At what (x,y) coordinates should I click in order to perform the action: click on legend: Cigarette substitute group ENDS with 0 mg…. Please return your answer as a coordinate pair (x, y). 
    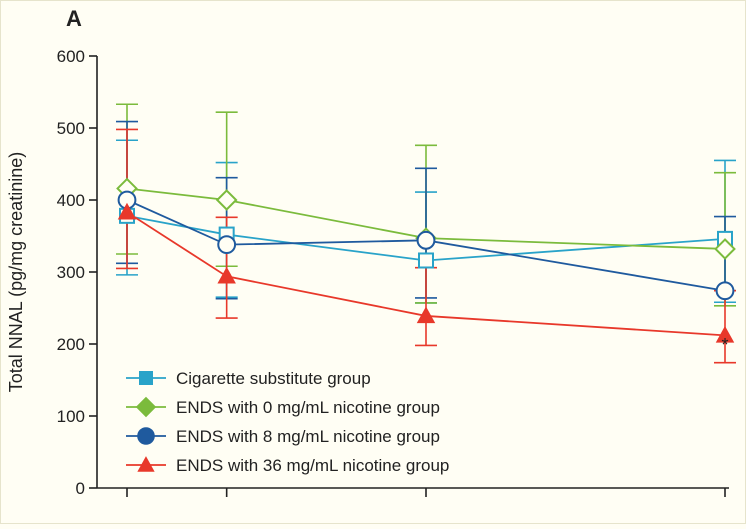
    Looking at the image, I should click on (287, 422).